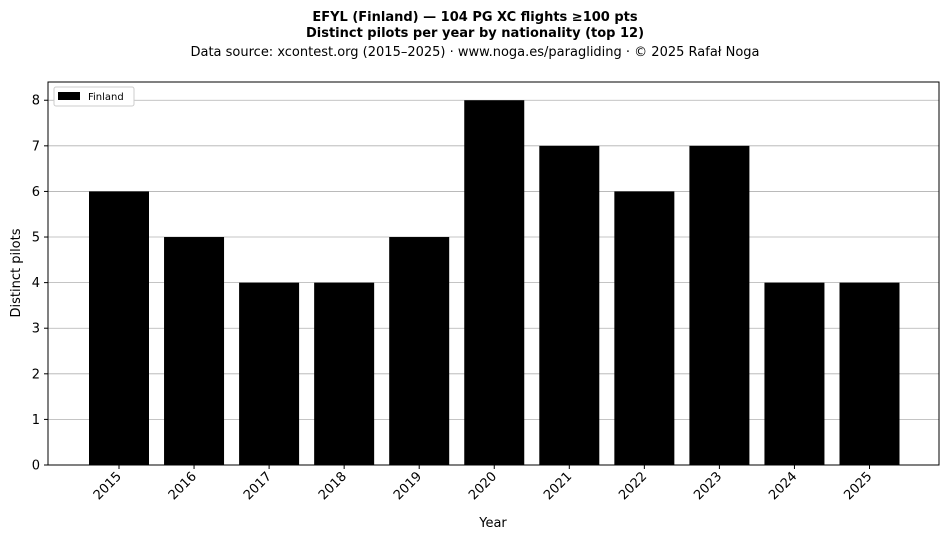 This screenshot has width=950, height=539. I want to click on x-tick-label-2023: 2023, so click(708, 486).